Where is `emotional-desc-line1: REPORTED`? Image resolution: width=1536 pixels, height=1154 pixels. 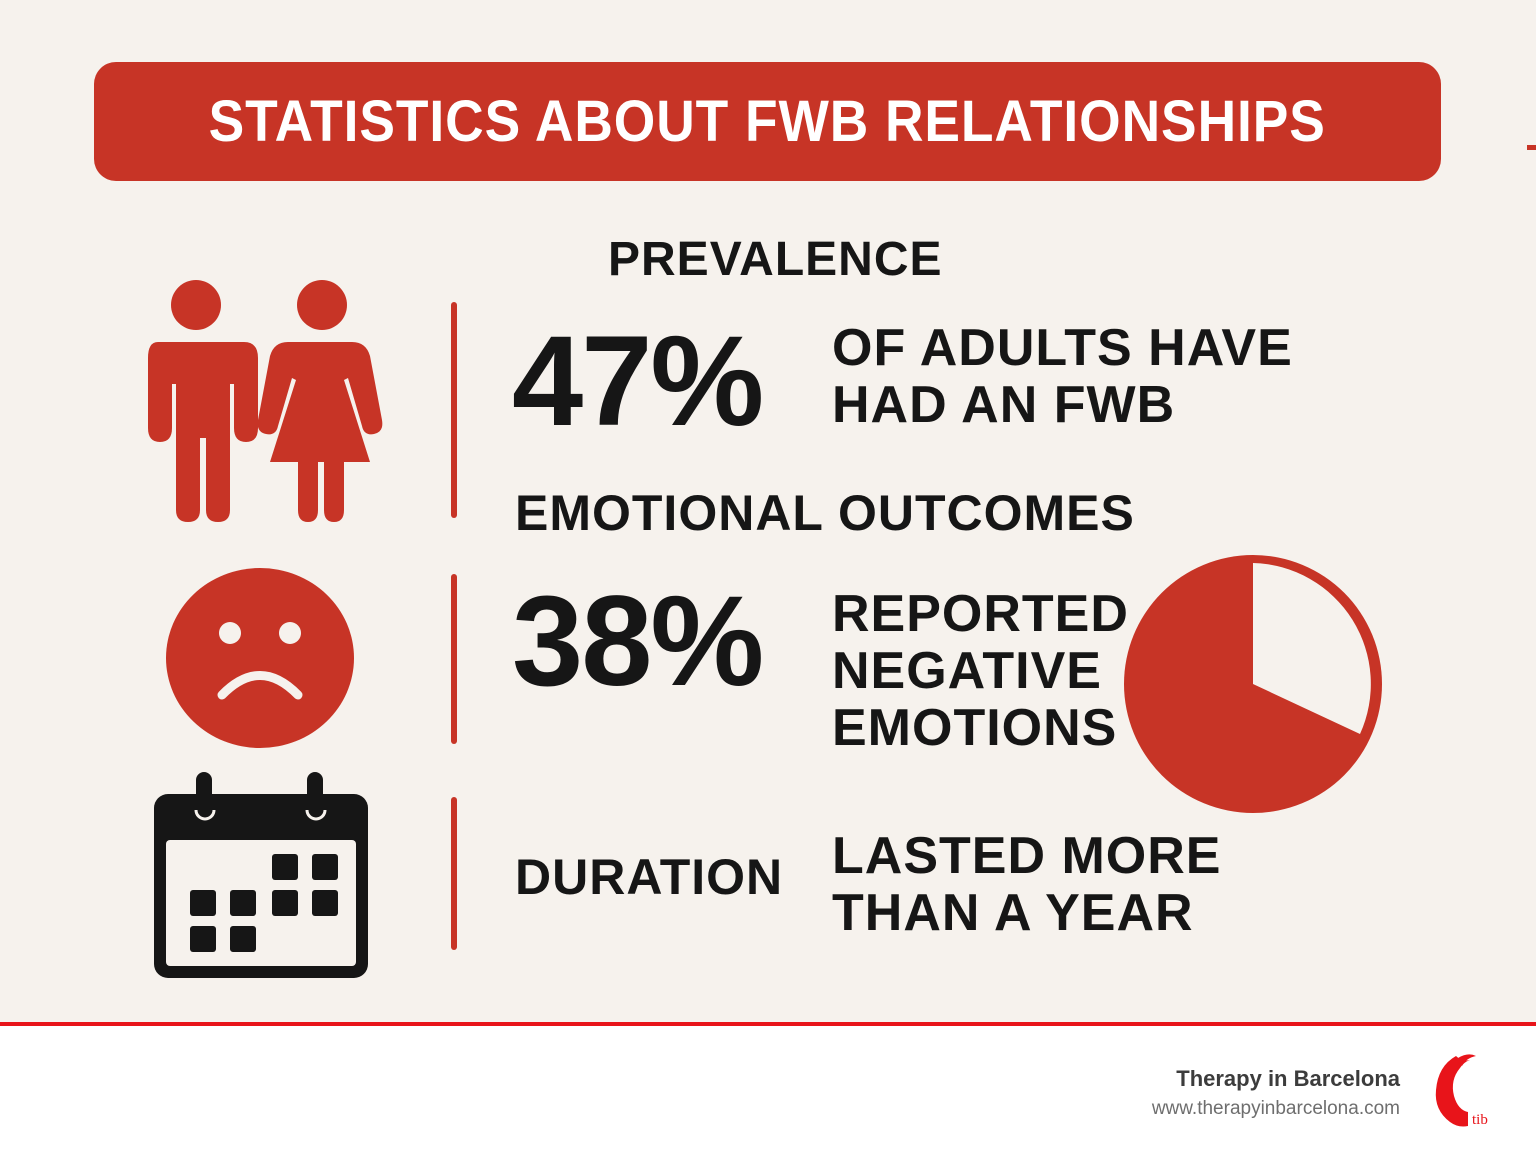
emotional-desc-line1: REPORTED is located at coordinates (980, 614).